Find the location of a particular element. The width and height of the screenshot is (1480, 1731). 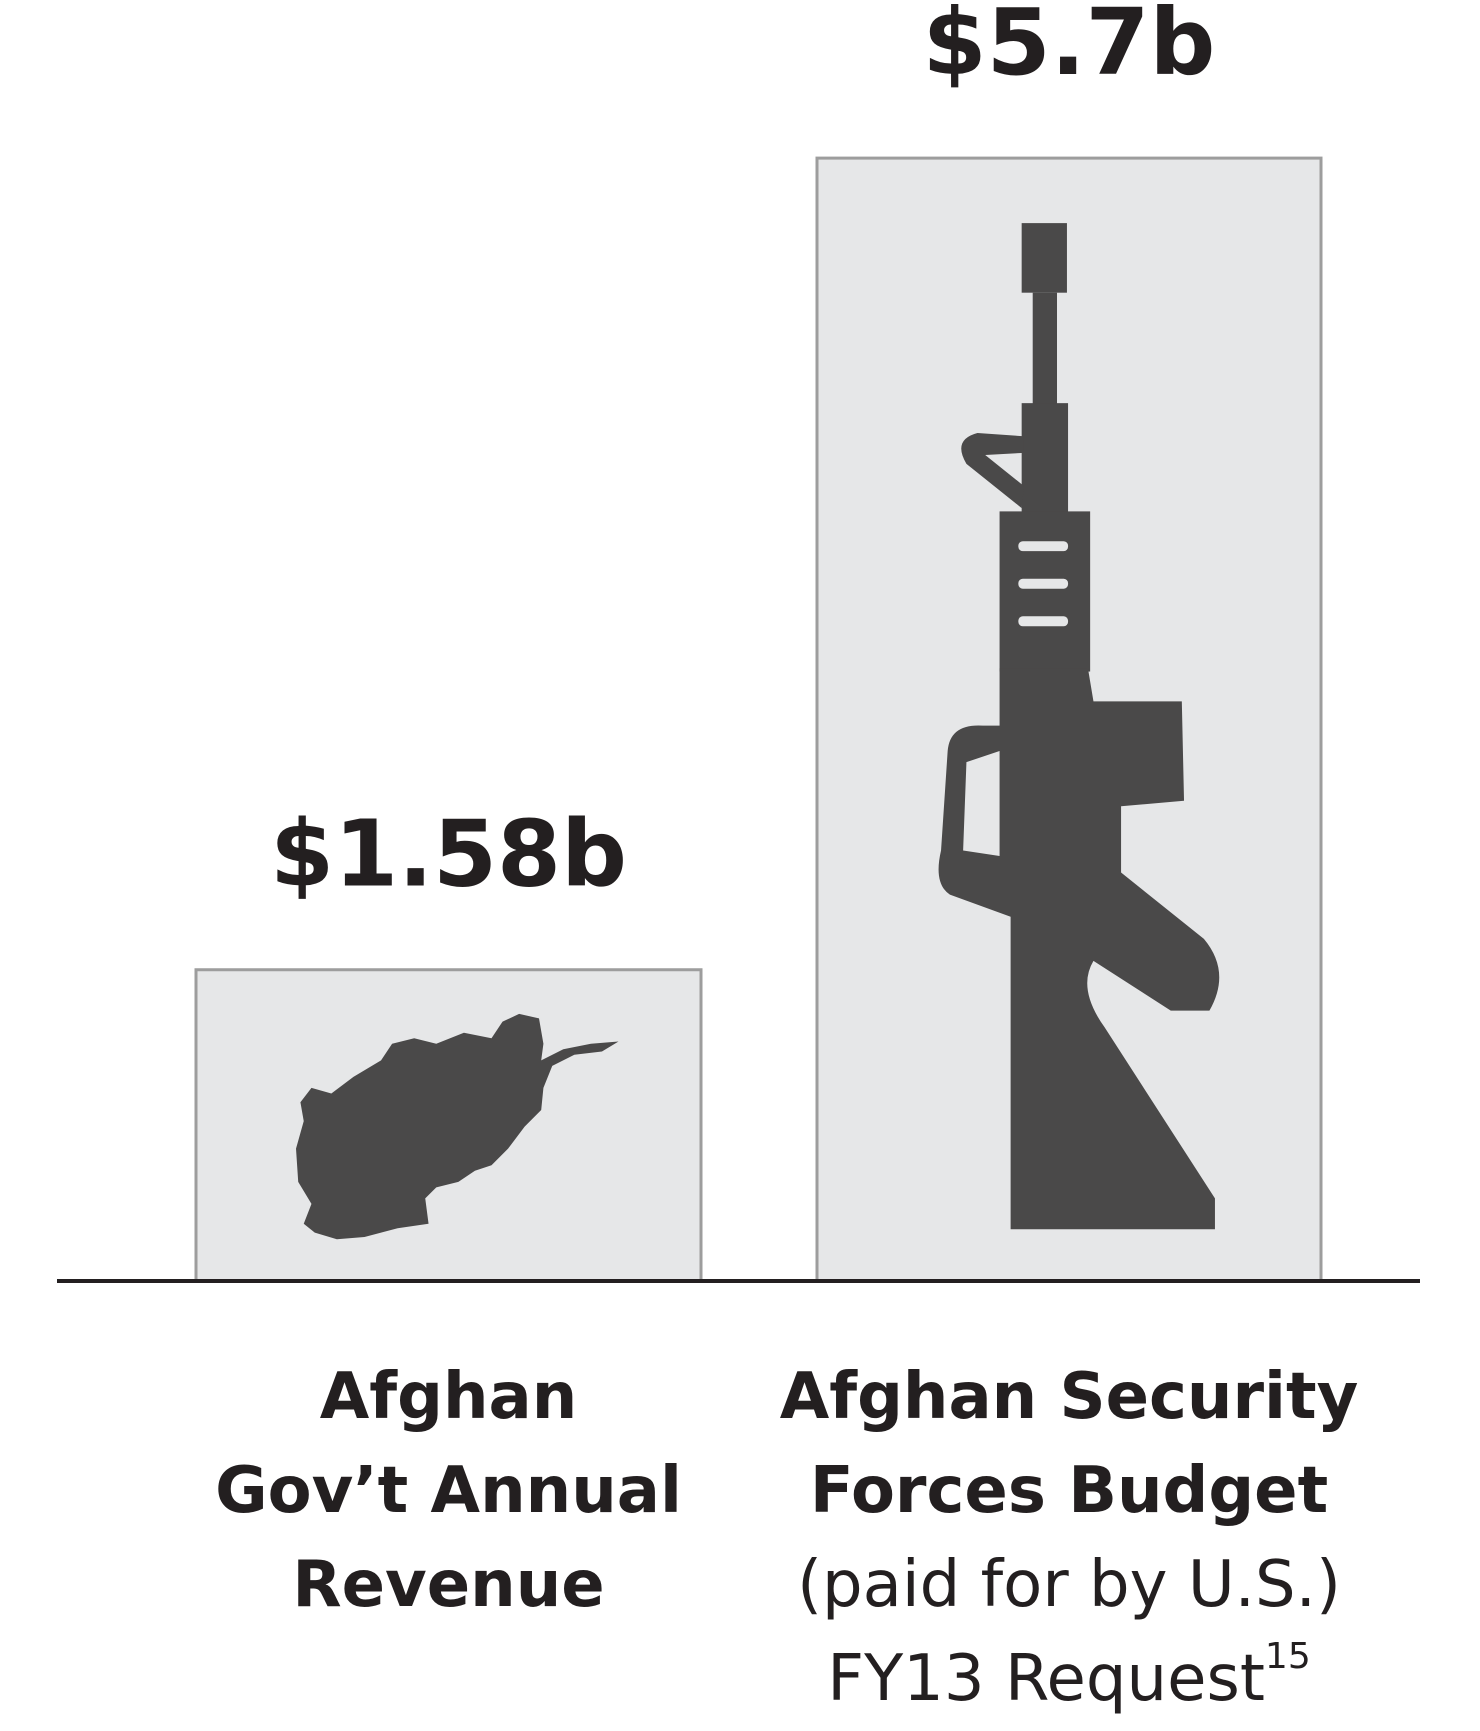

category-label: Afghan Gov’t Annual Revenue is located at coordinates (449, 1491).